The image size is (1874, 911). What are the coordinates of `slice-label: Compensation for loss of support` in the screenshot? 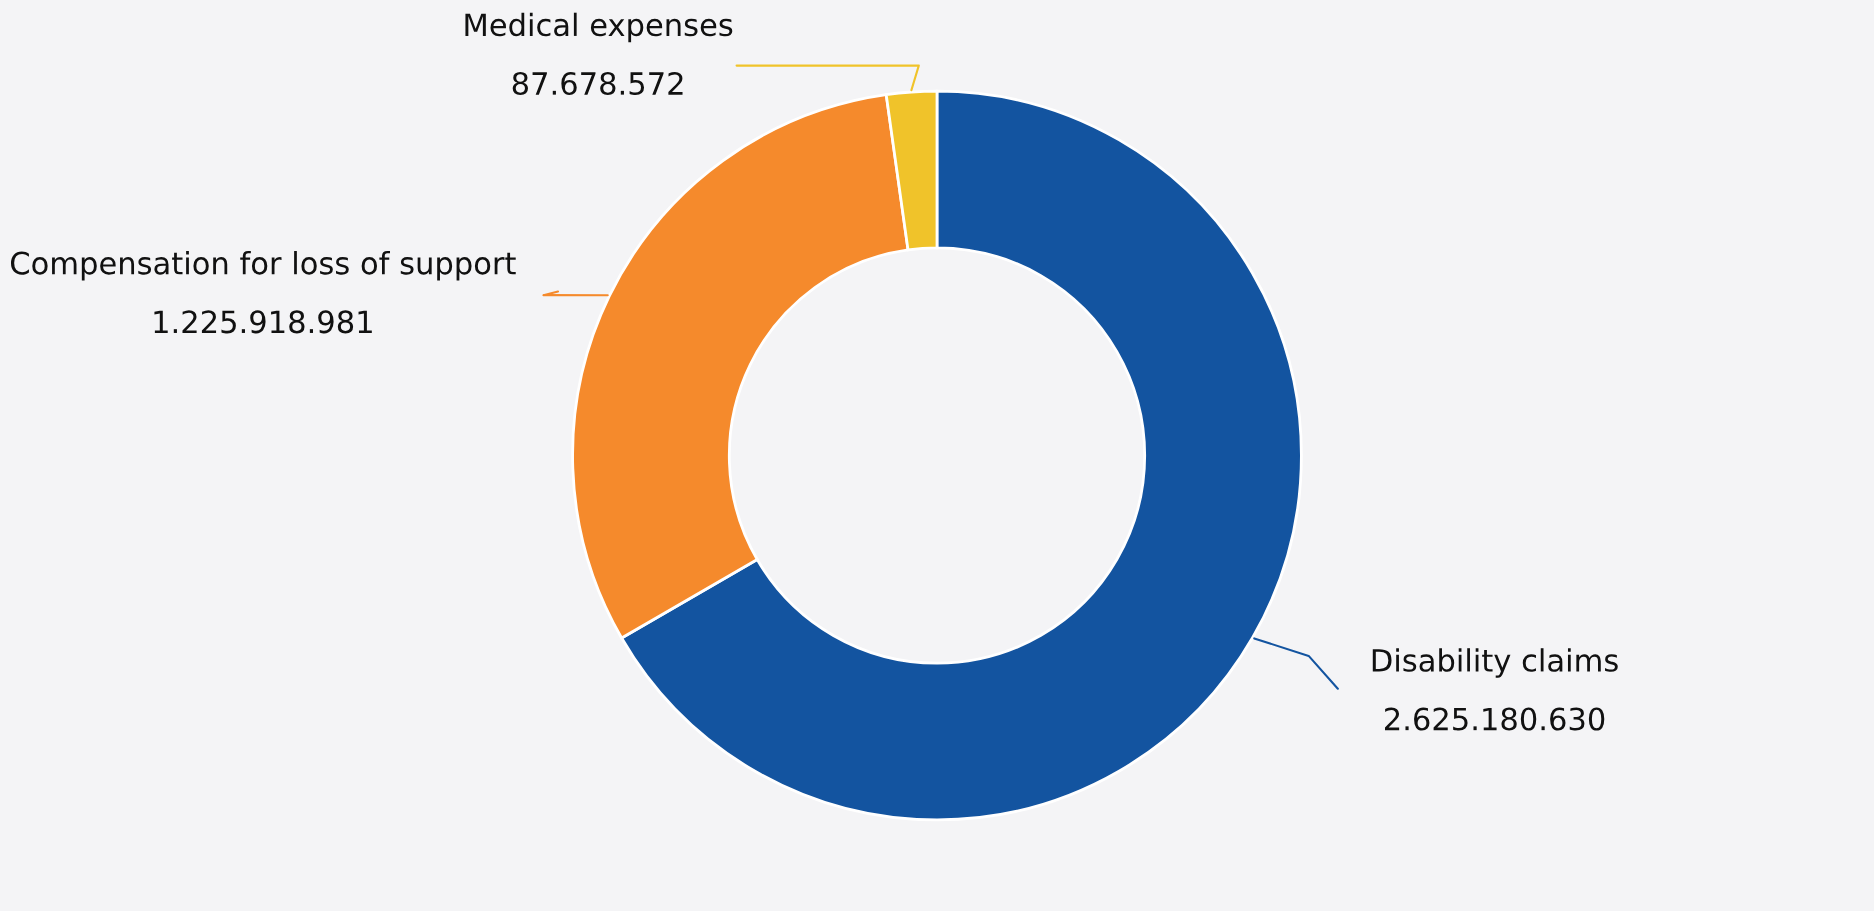 It's located at (263, 266).